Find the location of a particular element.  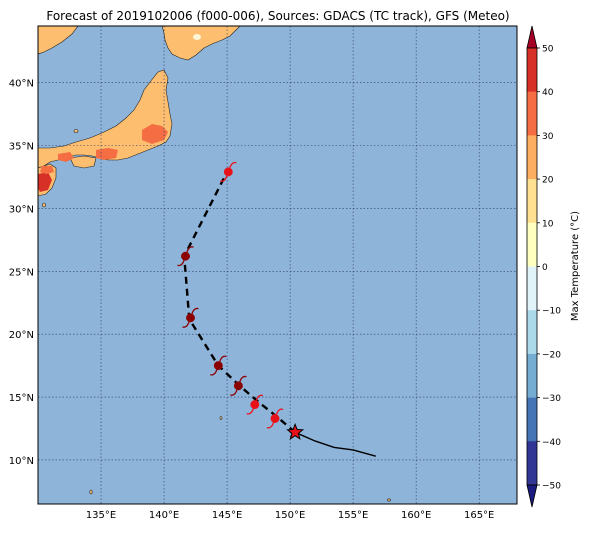

island-sado is located at coordinates (76, 131).